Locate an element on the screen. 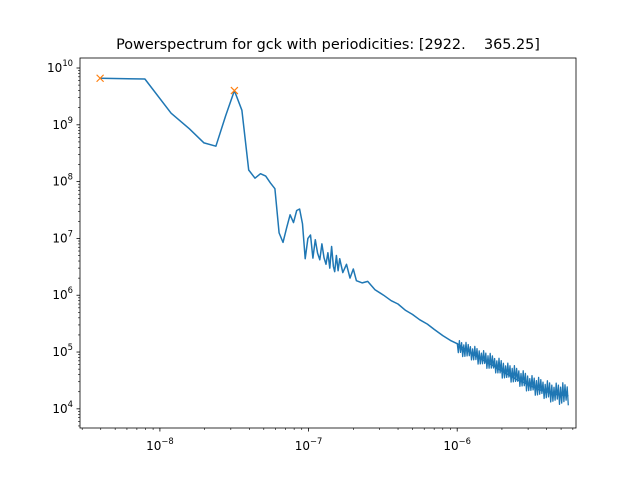  spectrum-band is located at coordinates (512, 372).